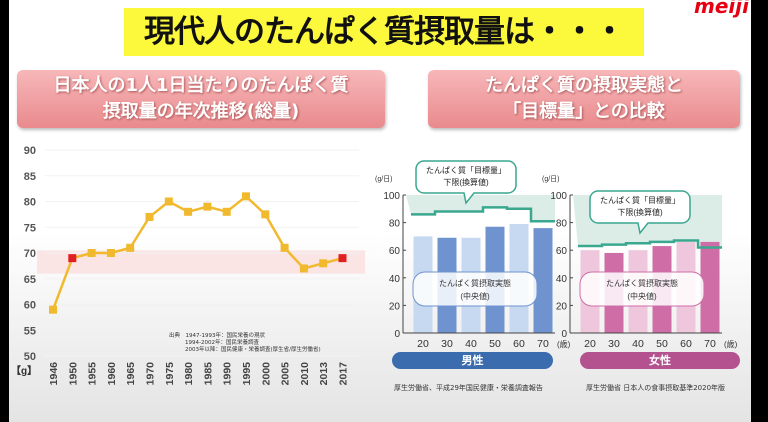 This screenshot has height=422, width=768. I want to click on x-tick-label: 1995, so click(247, 374).